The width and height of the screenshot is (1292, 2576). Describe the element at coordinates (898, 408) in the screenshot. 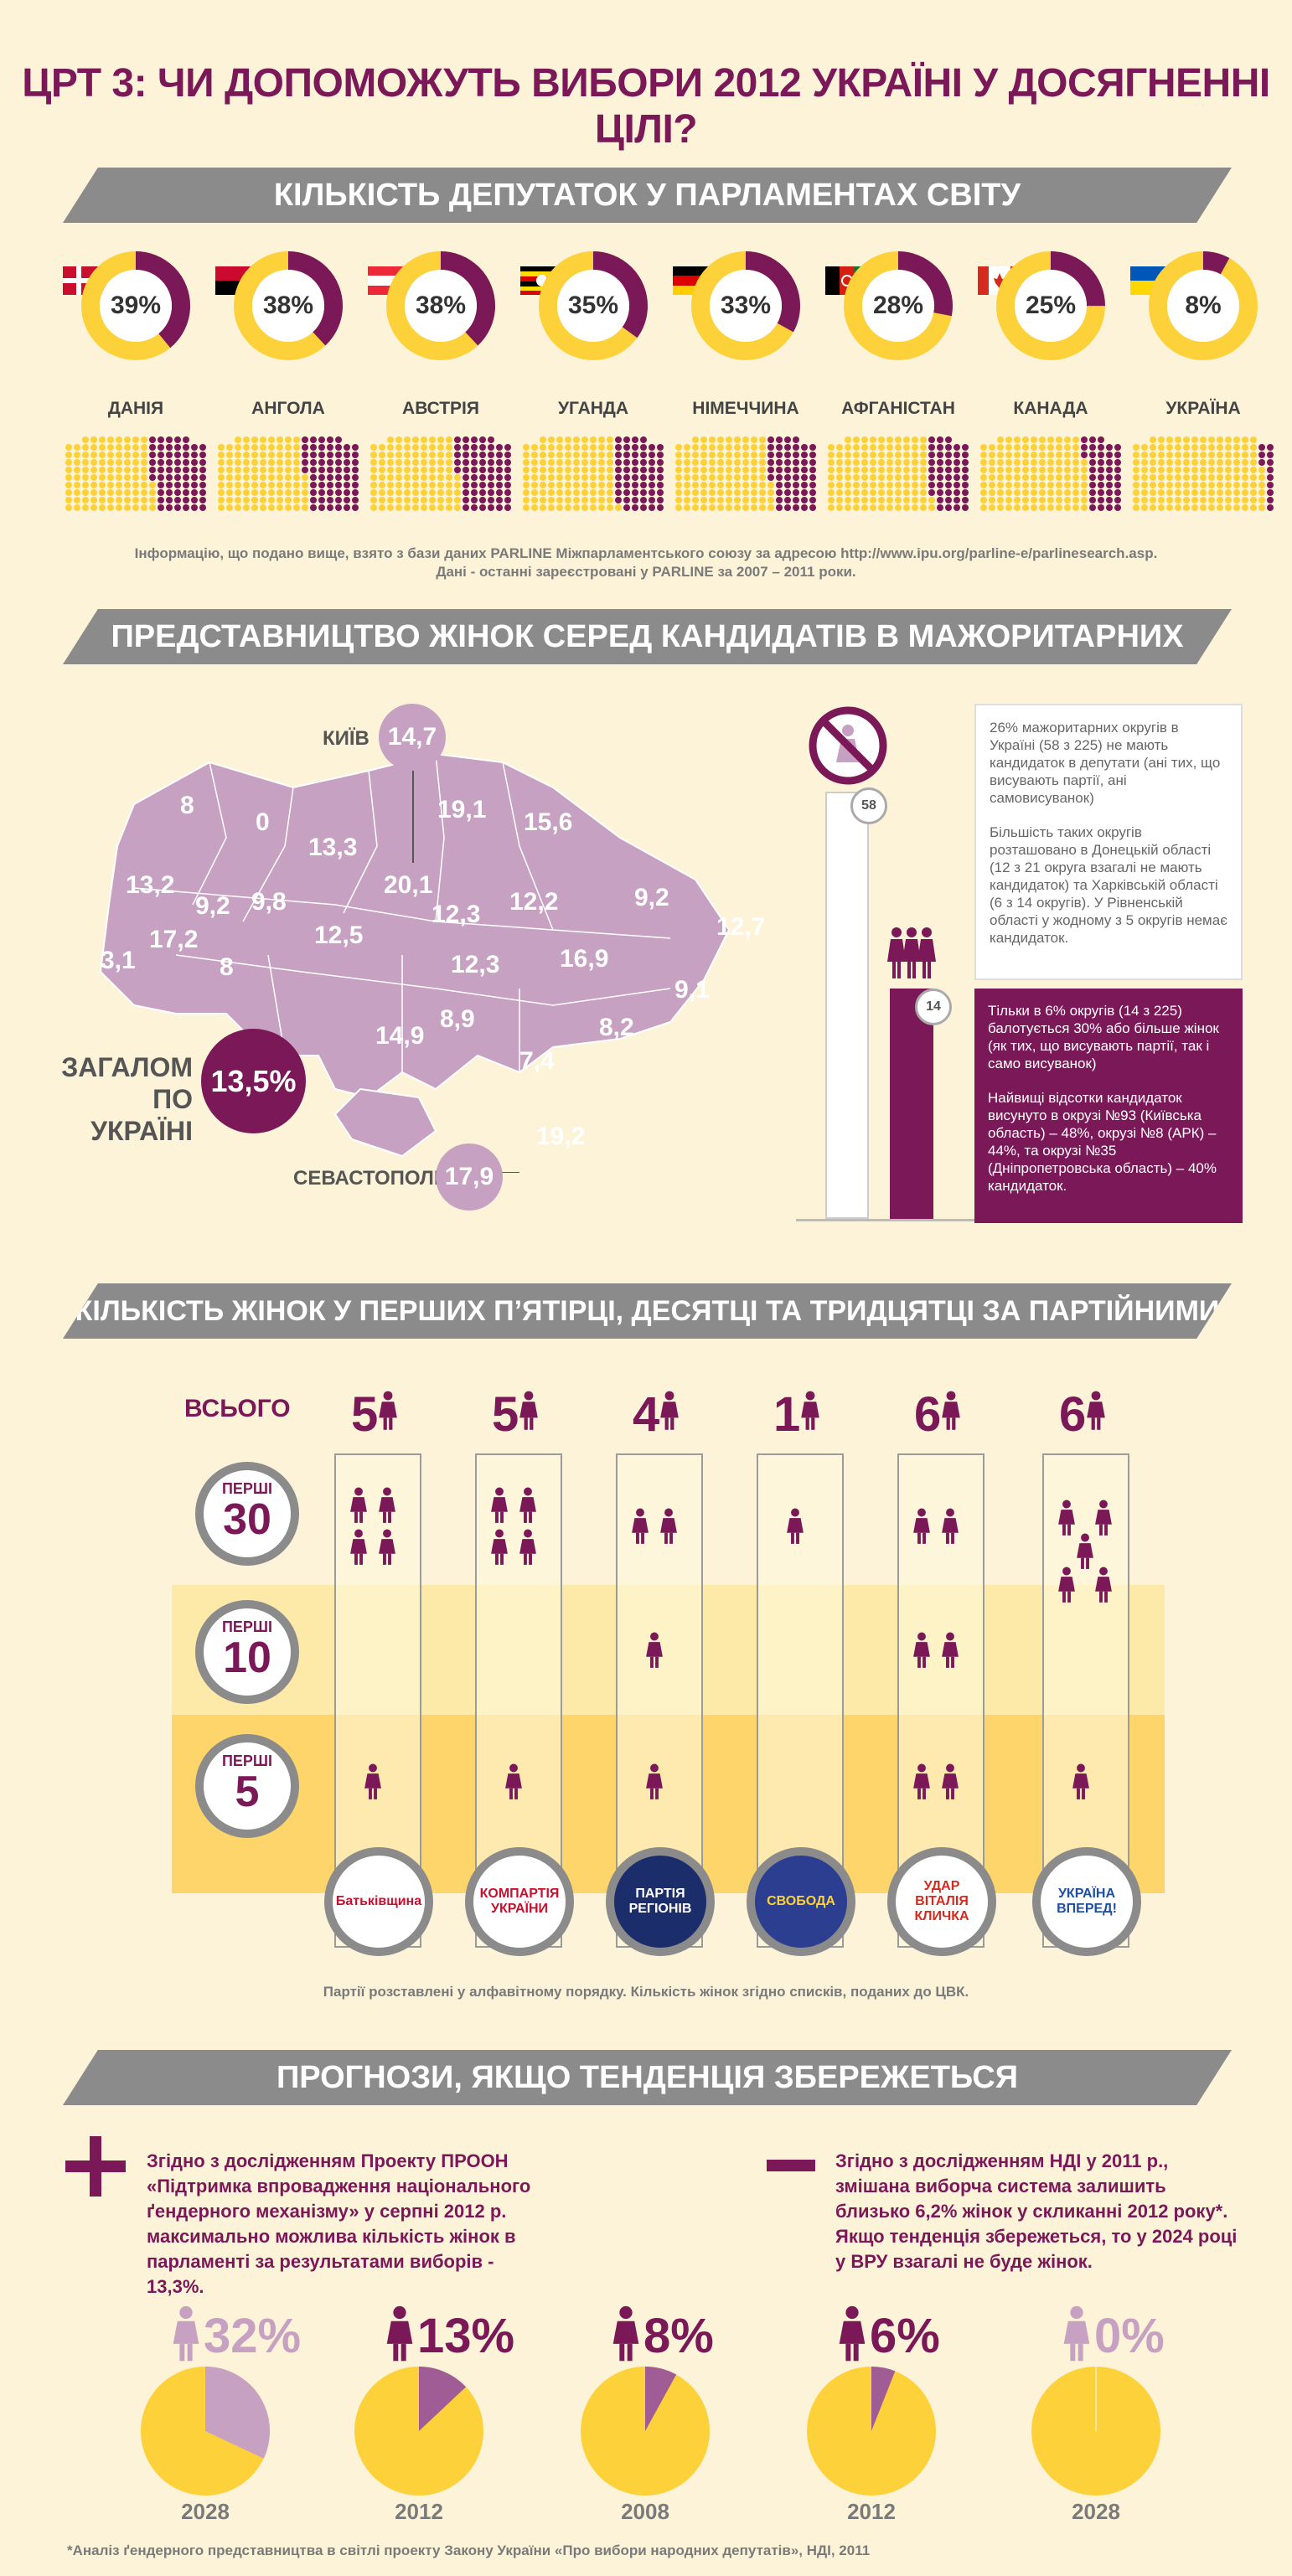

I see `country-name: АФГАНІСТАН` at that location.